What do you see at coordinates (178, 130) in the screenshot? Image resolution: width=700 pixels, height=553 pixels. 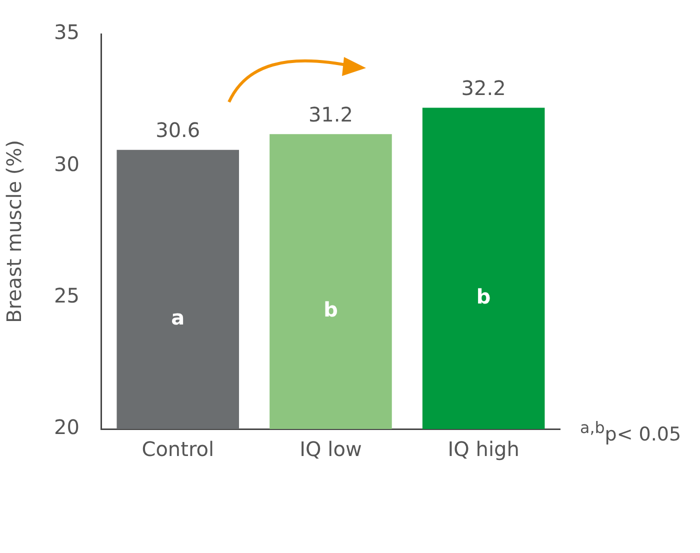 I see `data-label: 30.6` at bounding box center [178, 130].